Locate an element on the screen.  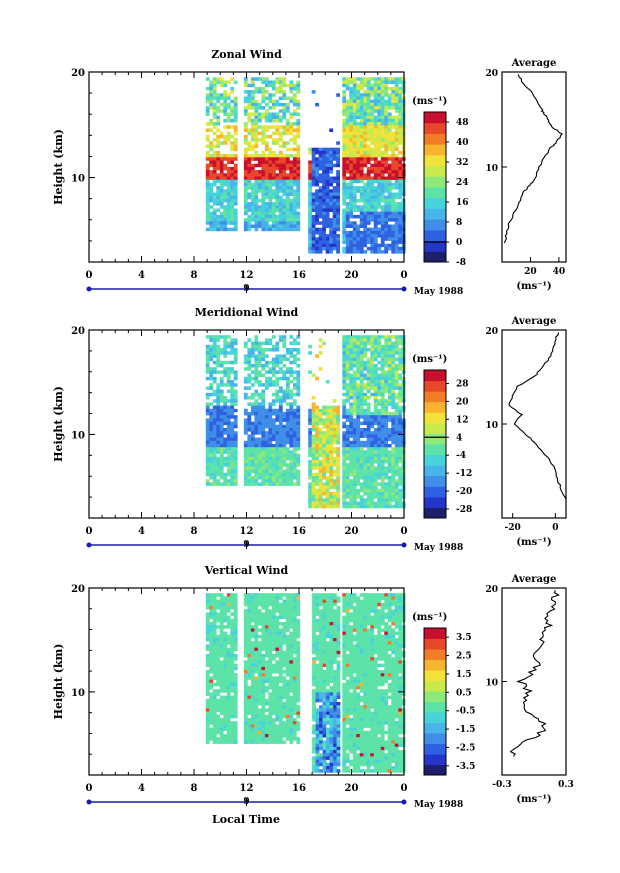
average-x-tick-label: -20 is located at coordinates (513, 528).